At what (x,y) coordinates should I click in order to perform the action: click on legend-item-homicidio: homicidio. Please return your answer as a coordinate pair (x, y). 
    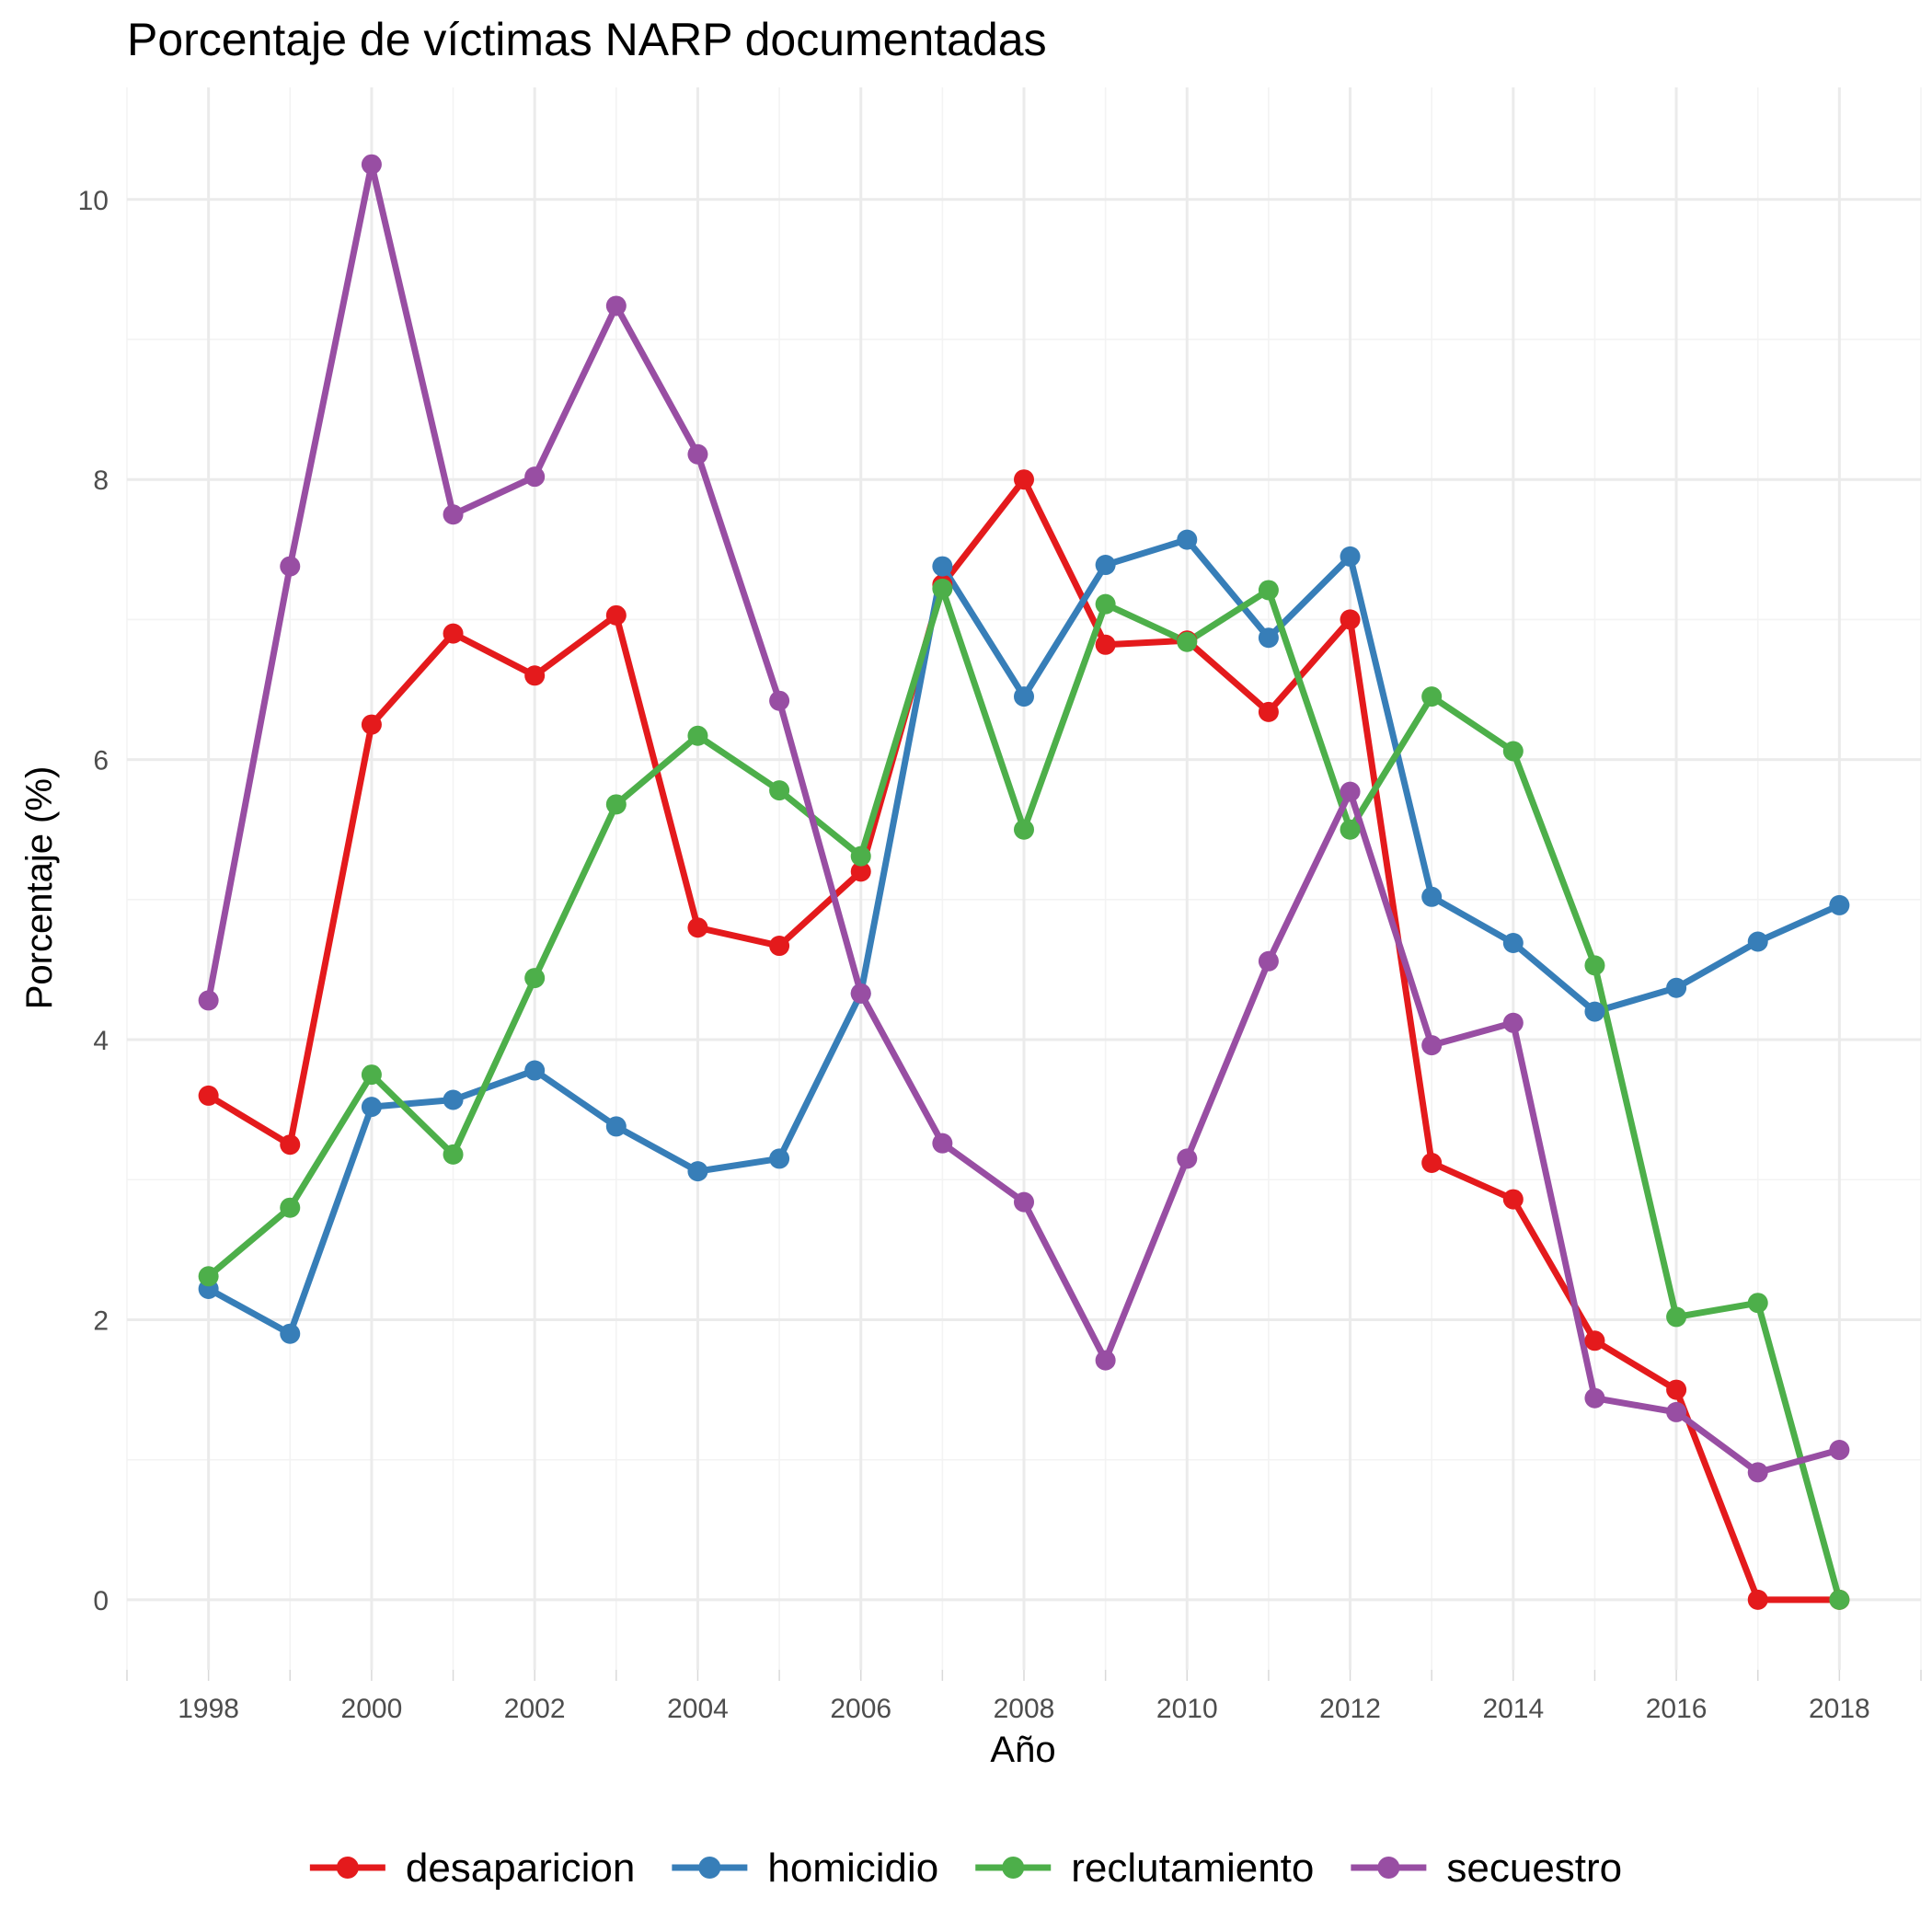
    Looking at the image, I should click on (805, 1868).